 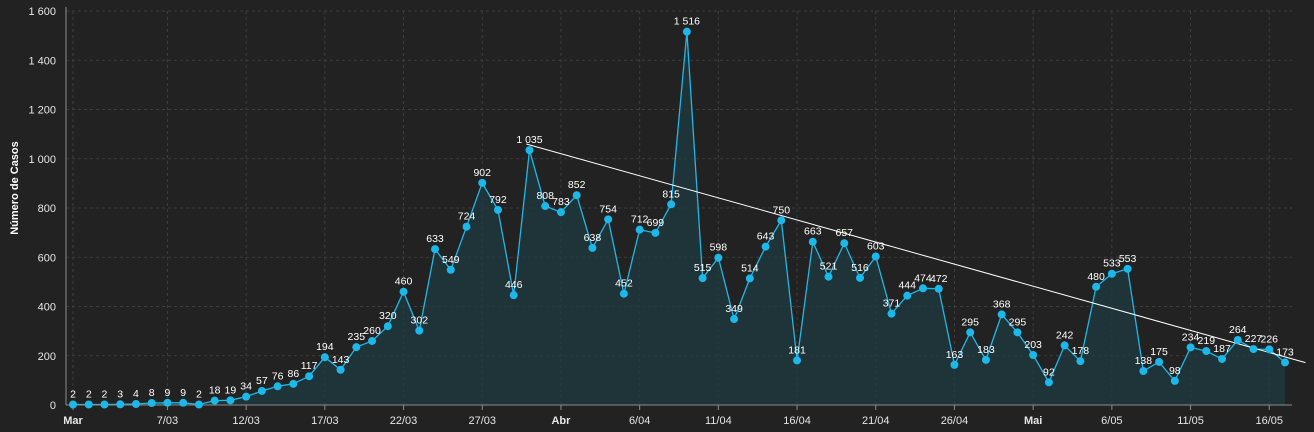 I want to click on data-label: 472, so click(x=939, y=279).